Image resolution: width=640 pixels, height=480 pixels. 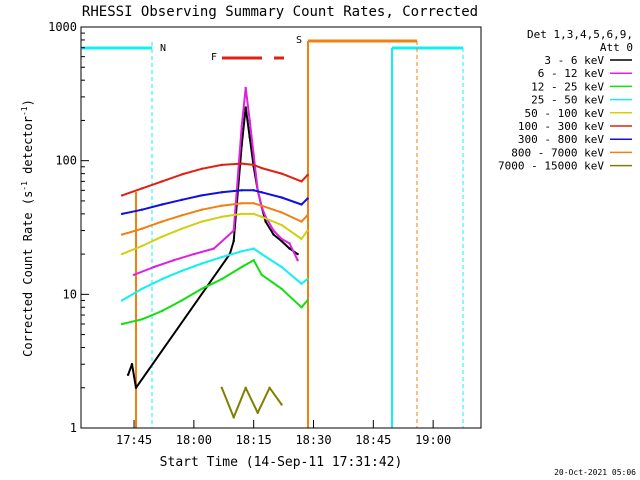 What do you see at coordinates (163, 48) in the screenshot?
I see `annotation-label: N` at bounding box center [163, 48].